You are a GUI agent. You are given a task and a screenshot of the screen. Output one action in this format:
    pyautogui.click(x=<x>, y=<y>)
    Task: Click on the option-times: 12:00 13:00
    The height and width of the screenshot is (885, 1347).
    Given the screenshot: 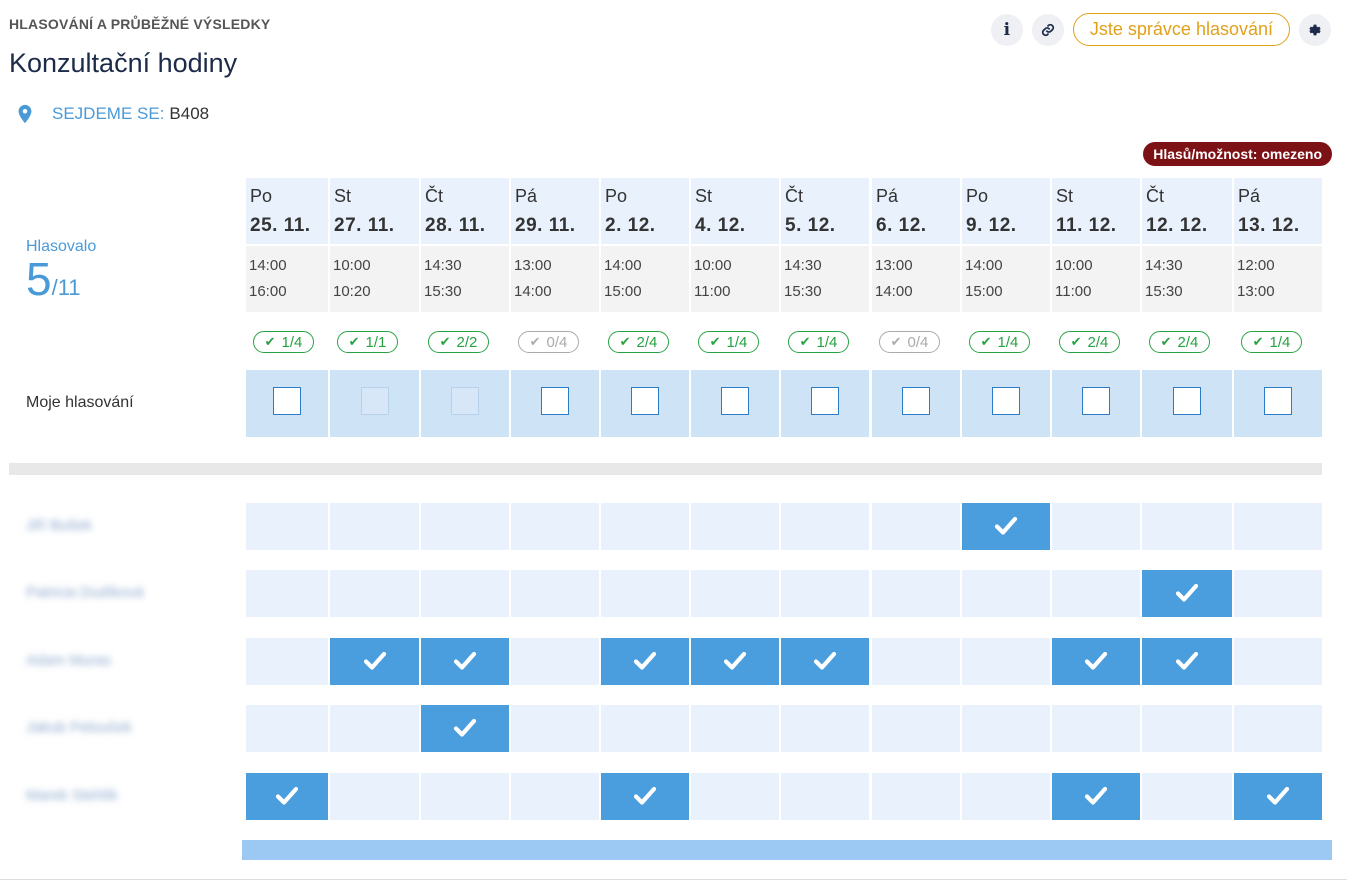 What is the action you would take?
    pyautogui.click(x=1278, y=279)
    